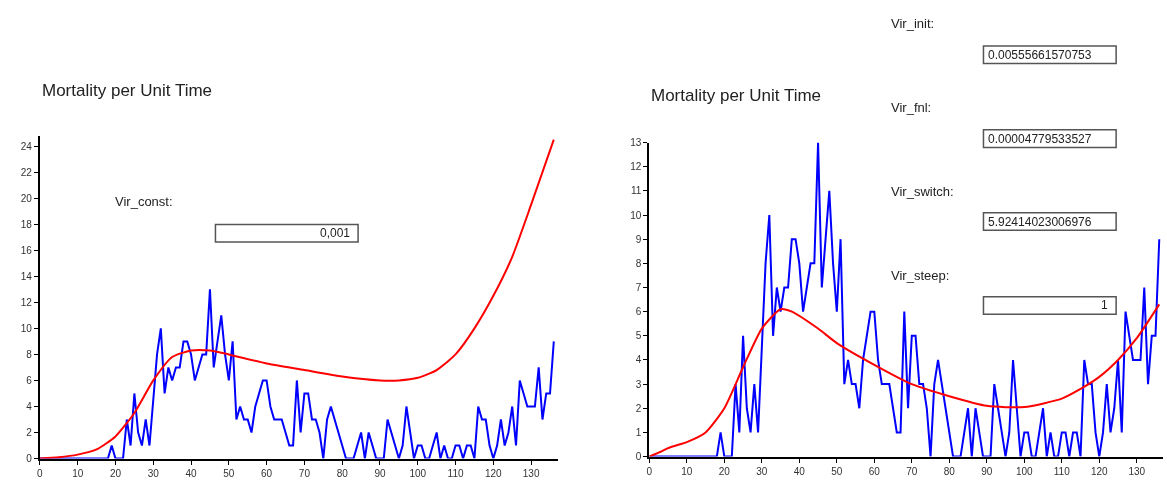 The width and height of the screenshot is (1167, 486). Describe the element at coordinates (26, 276) in the screenshot. I see `y-tick-label: 14` at that location.